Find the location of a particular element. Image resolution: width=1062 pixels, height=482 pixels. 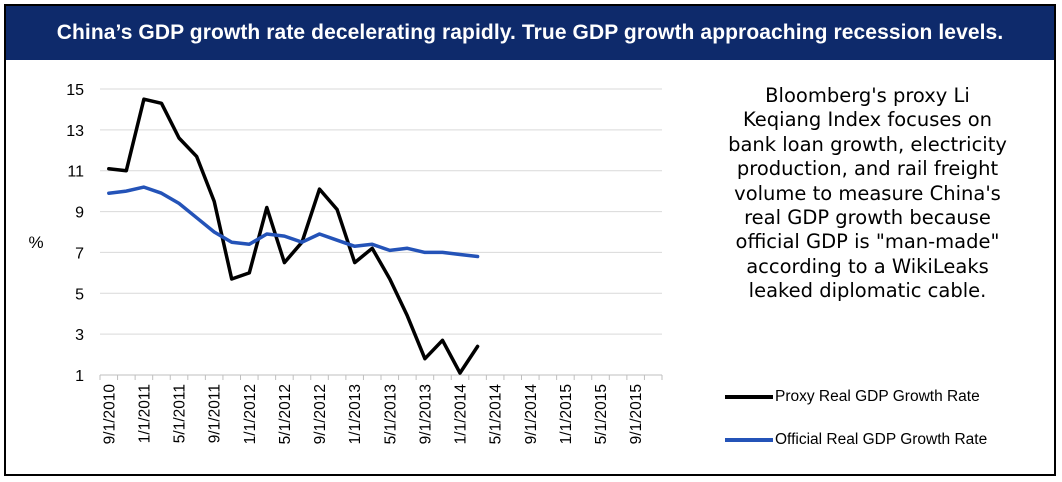

x-tick-label: 5/1/2012 is located at coordinates (285, 414).